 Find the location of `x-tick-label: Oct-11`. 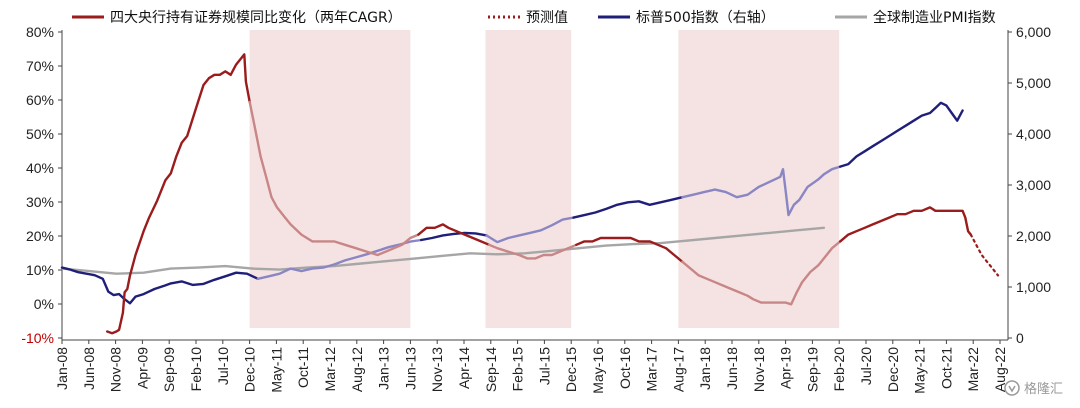

x-tick-label: Oct-11 is located at coordinates (303, 367).